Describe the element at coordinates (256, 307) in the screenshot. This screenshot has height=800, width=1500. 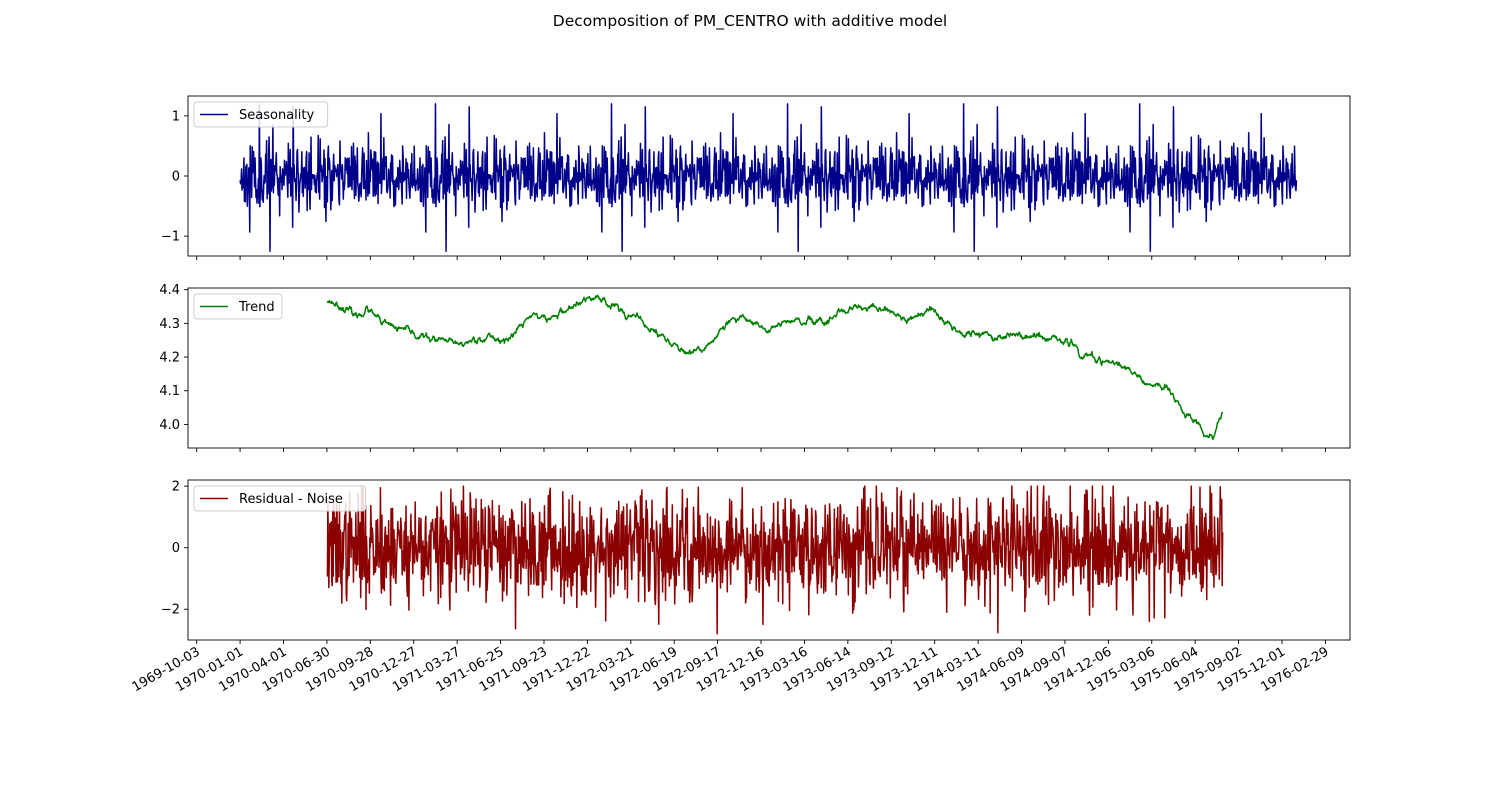
I see `legend-label-trend: Trend` at that location.